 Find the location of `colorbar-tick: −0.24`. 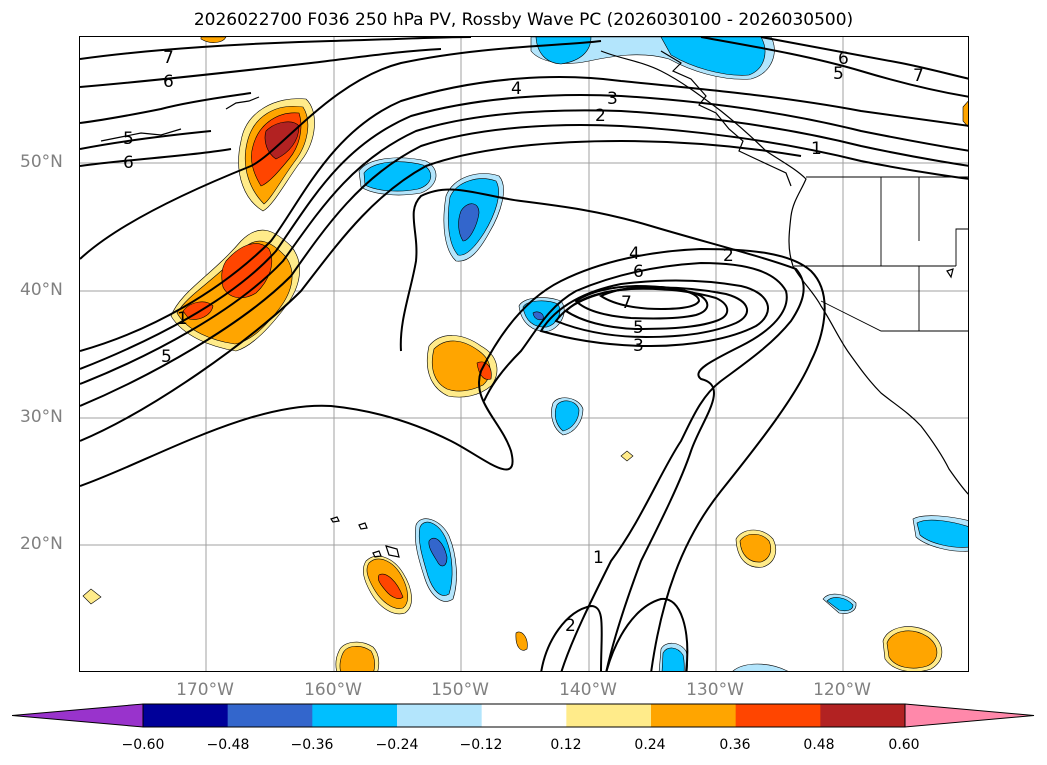

colorbar-tick: −0.24 is located at coordinates (397, 745).